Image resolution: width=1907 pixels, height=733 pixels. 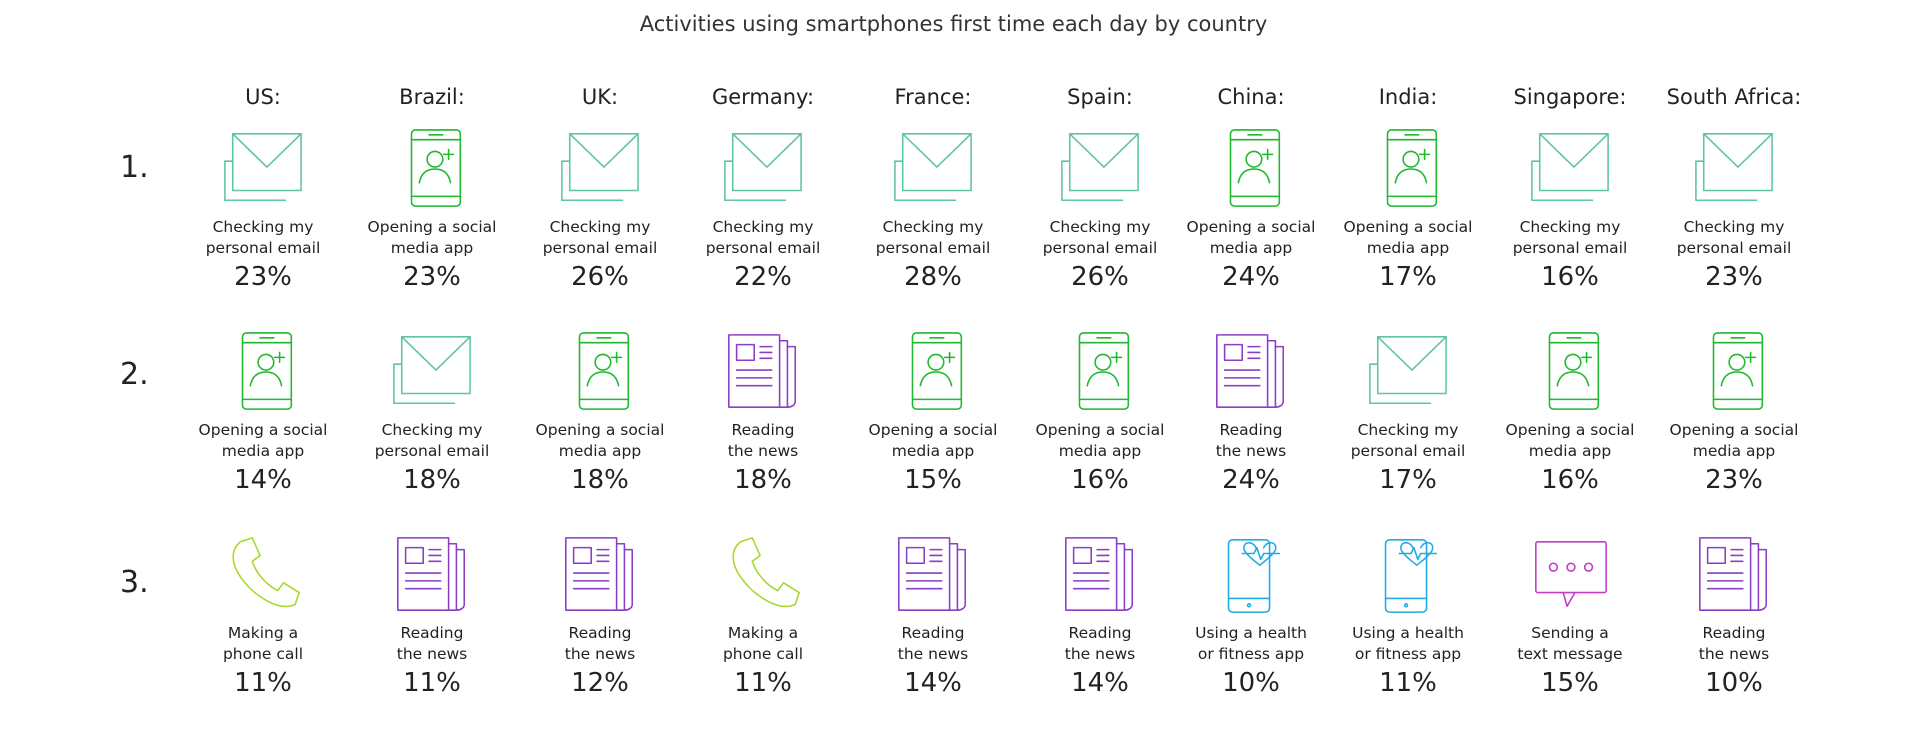 I want to click on activity-percentage: 22%, so click(x=763, y=277).